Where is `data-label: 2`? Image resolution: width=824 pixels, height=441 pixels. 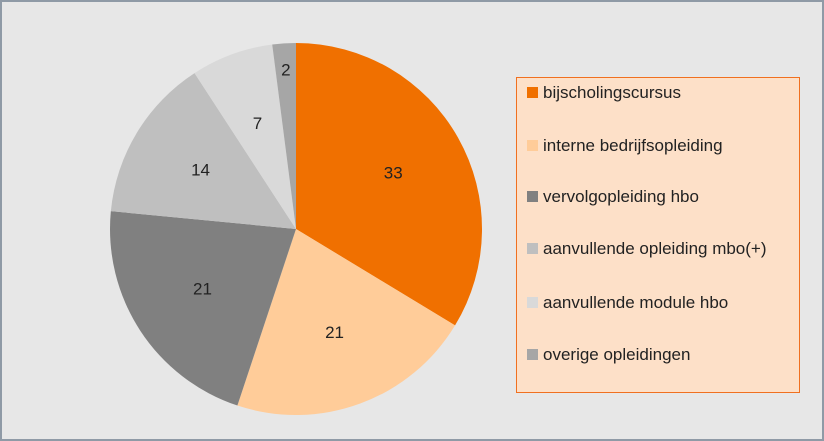 data-label: 2 is located at coordinates (285, 70).